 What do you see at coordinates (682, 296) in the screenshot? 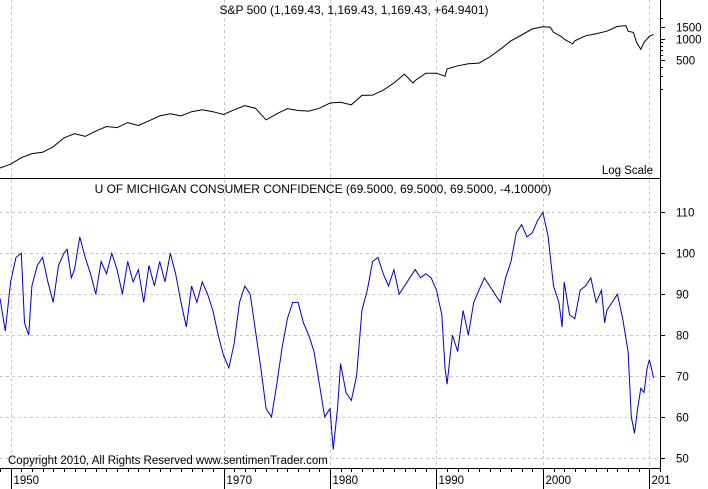
I see `umich-tick-label: 90` at bounding box center [682, 296].